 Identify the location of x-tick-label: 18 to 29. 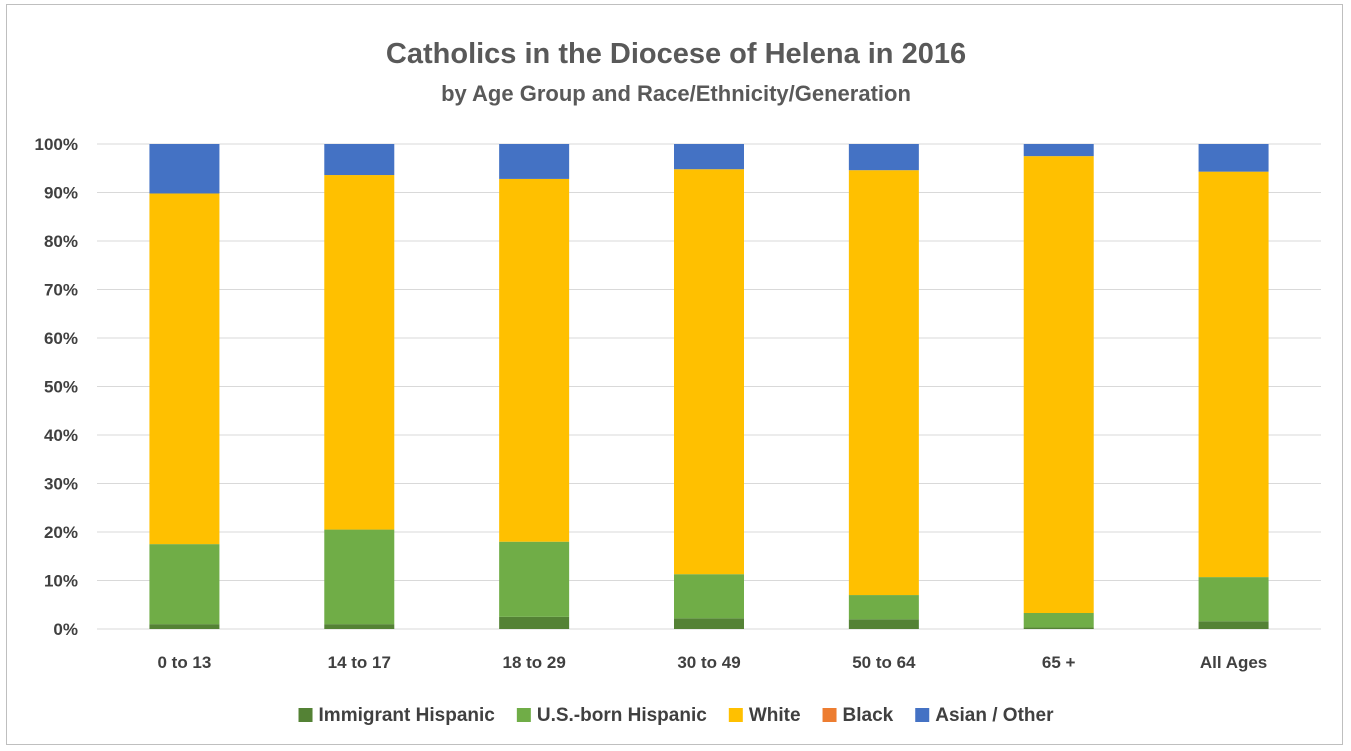
(533, 662).